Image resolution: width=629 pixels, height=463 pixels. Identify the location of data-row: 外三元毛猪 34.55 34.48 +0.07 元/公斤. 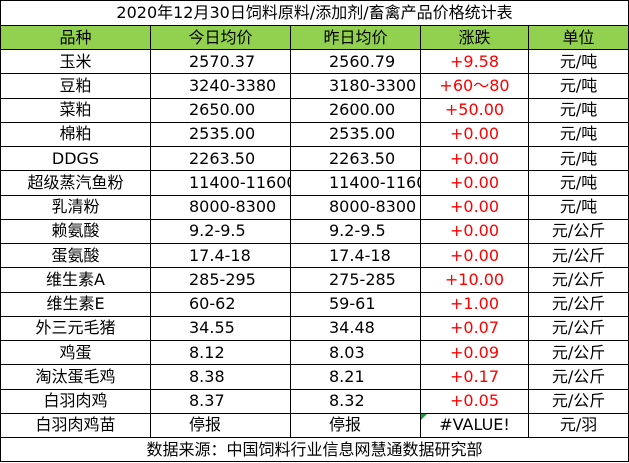
(314, 328).